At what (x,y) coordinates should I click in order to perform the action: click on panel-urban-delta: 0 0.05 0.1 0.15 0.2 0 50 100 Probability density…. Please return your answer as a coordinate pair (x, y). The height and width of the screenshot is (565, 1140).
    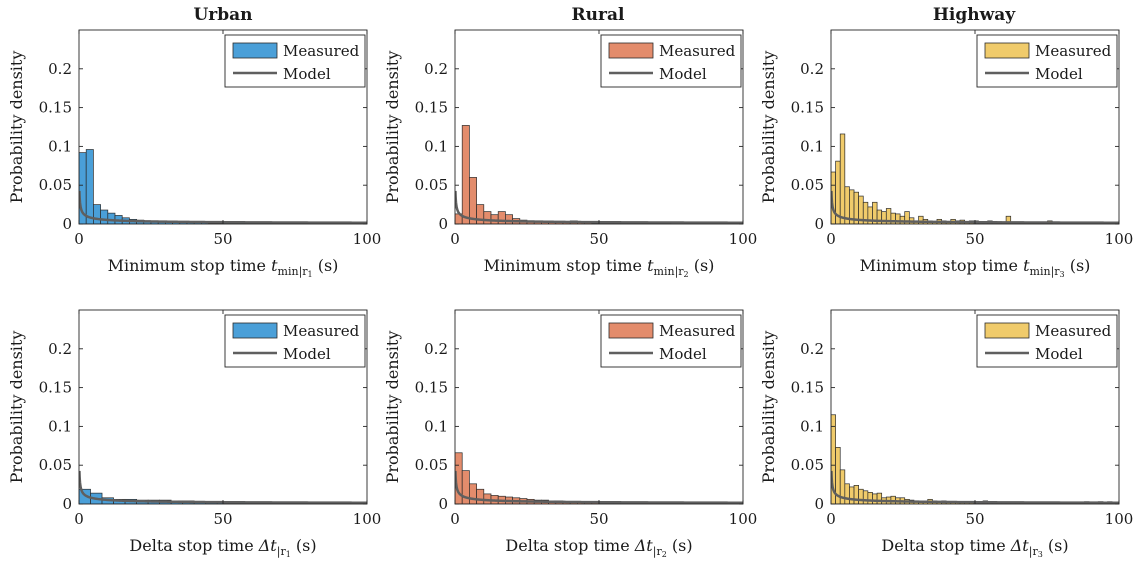
    Looking at the image, I should click on (194, 434).